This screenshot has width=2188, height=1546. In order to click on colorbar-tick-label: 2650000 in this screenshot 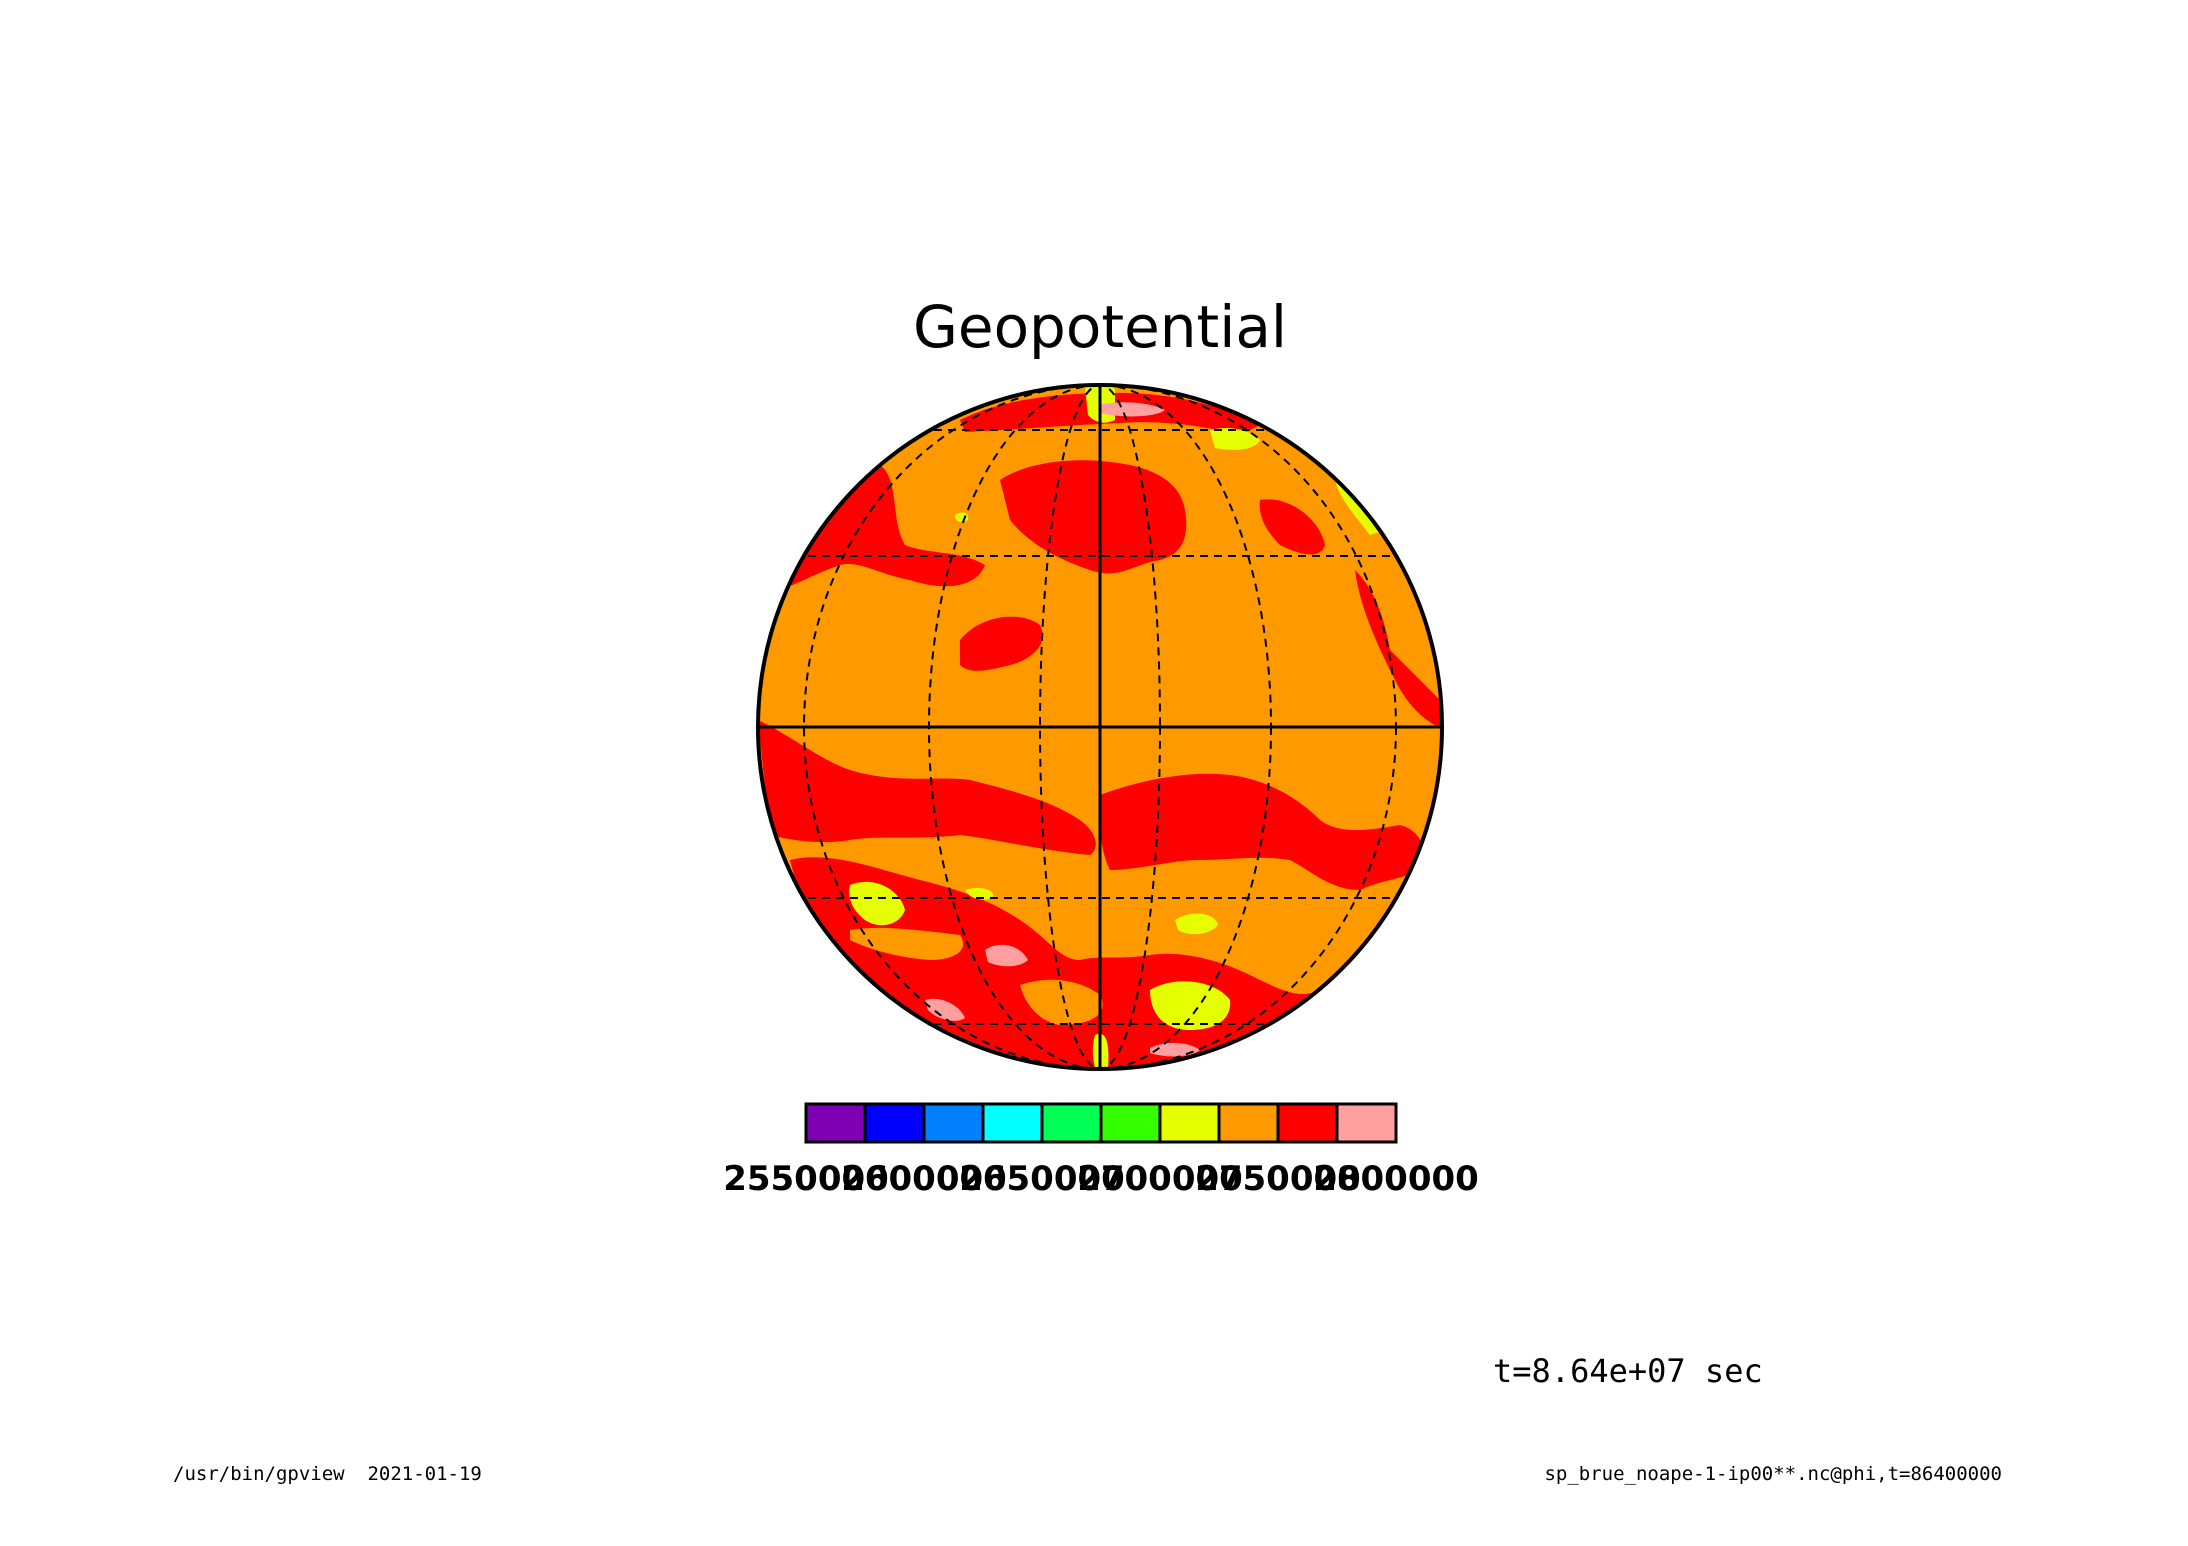, I will do `click(1042, 1179)`.